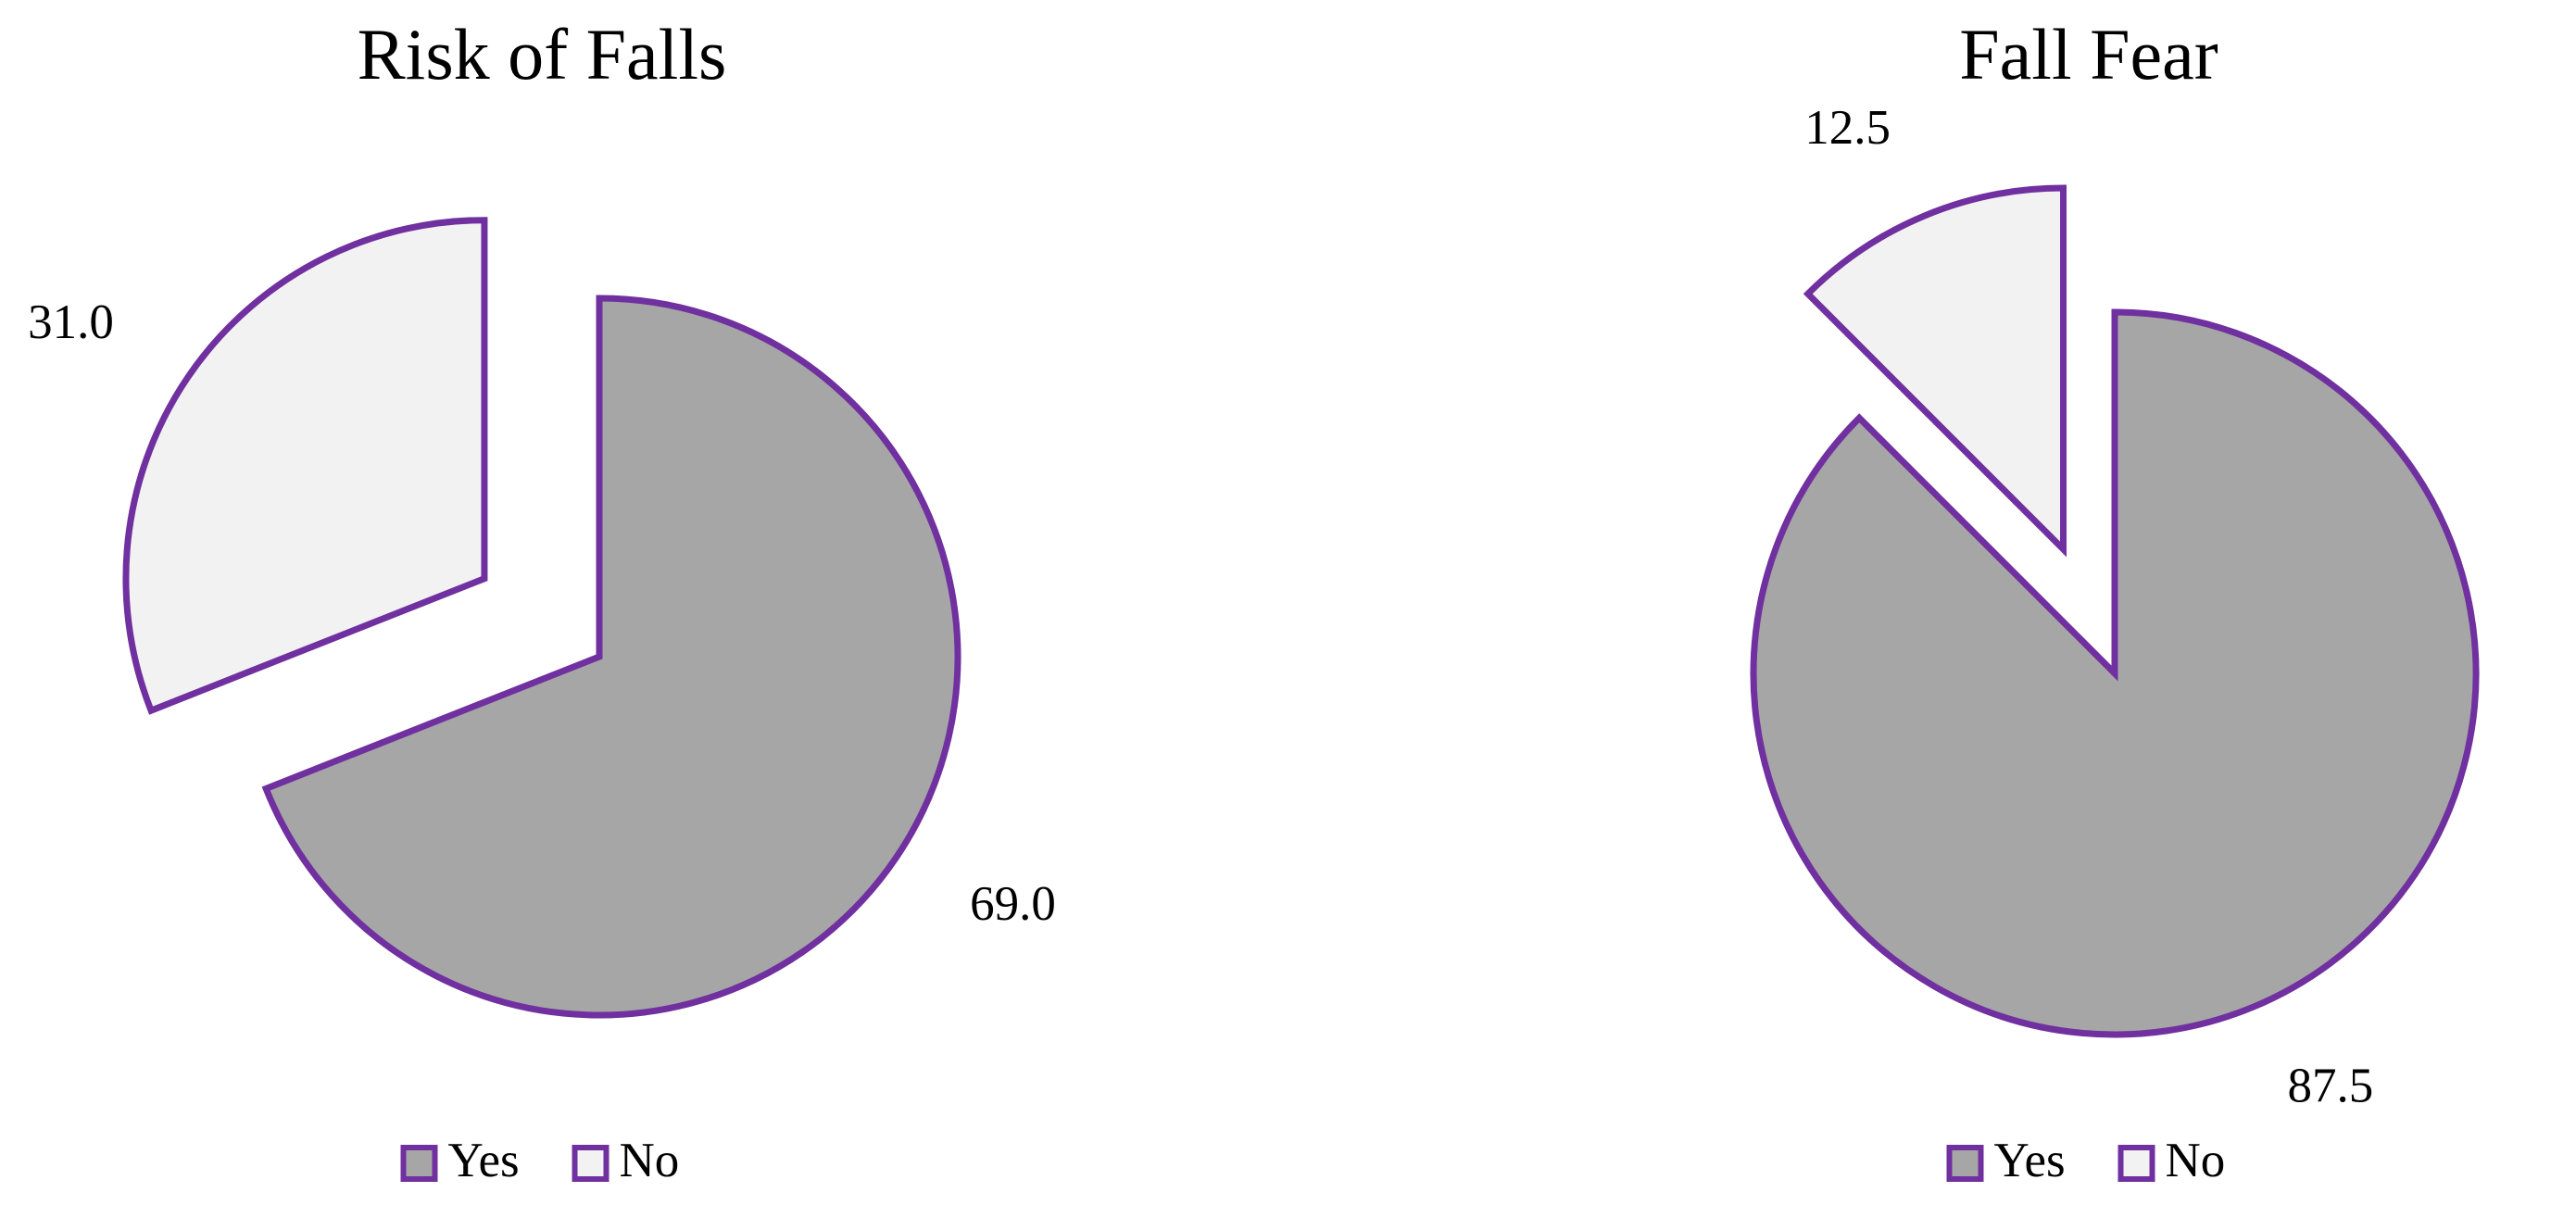 The height and width of the screenshot is (1205, 2576). Describe the element at coordinates (2331, 1086) in the screenshot. I see `data-label: 87.5` at that location.